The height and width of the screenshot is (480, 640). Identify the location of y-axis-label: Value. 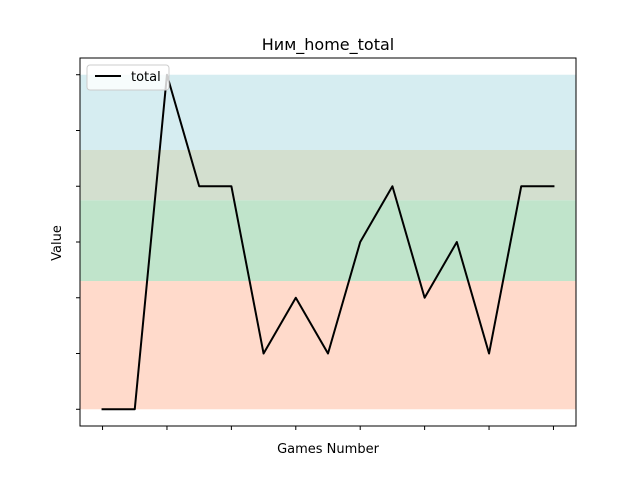
(57, 243).